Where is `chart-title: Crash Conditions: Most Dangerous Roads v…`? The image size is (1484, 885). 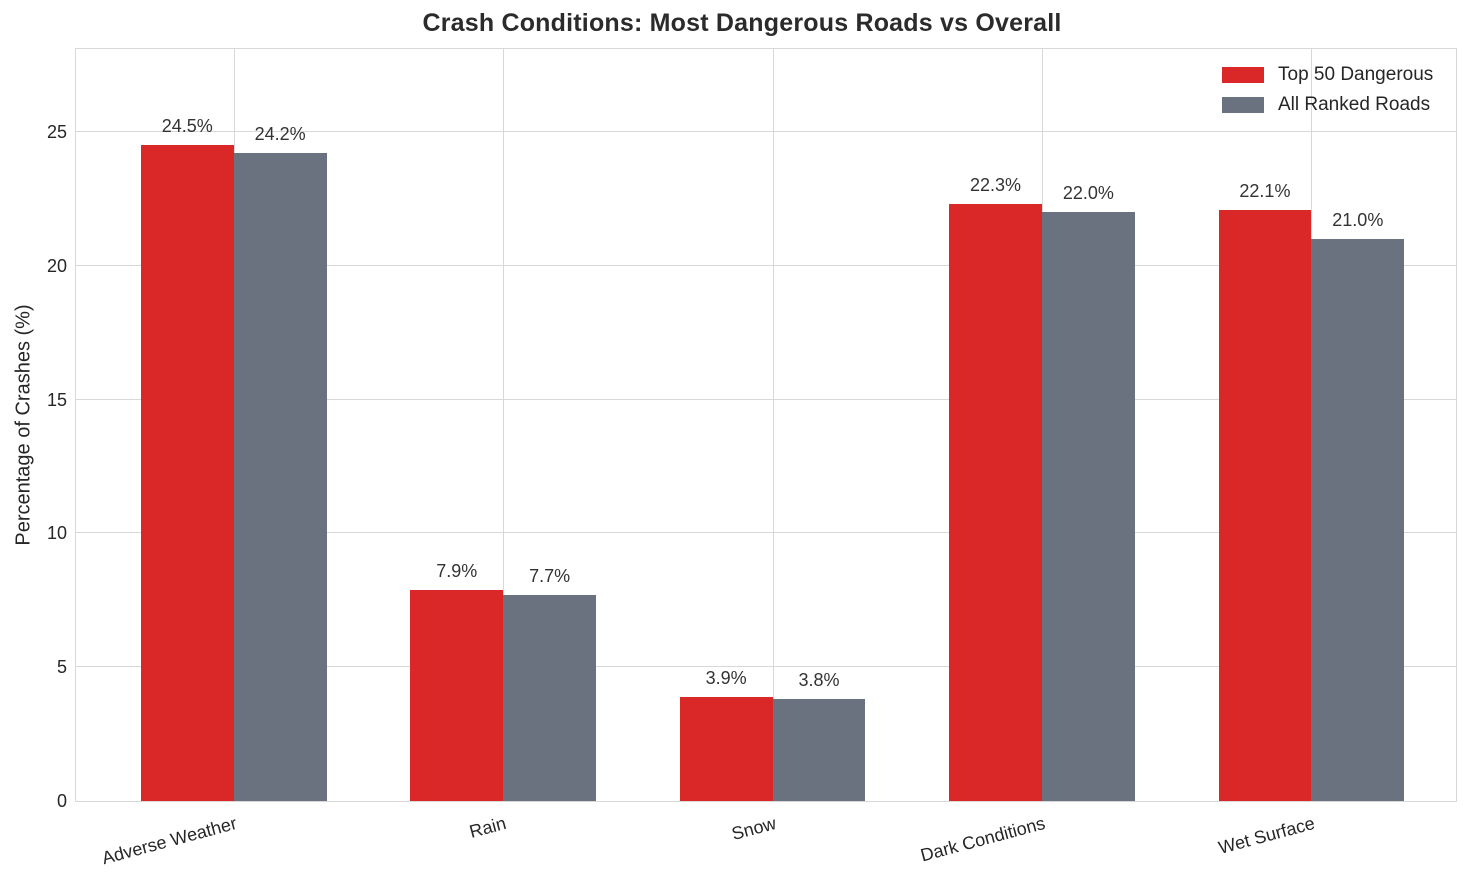
chart-title: Crash Conditions: Most Dangerous Roads v… is located at coordinates (742, 23).